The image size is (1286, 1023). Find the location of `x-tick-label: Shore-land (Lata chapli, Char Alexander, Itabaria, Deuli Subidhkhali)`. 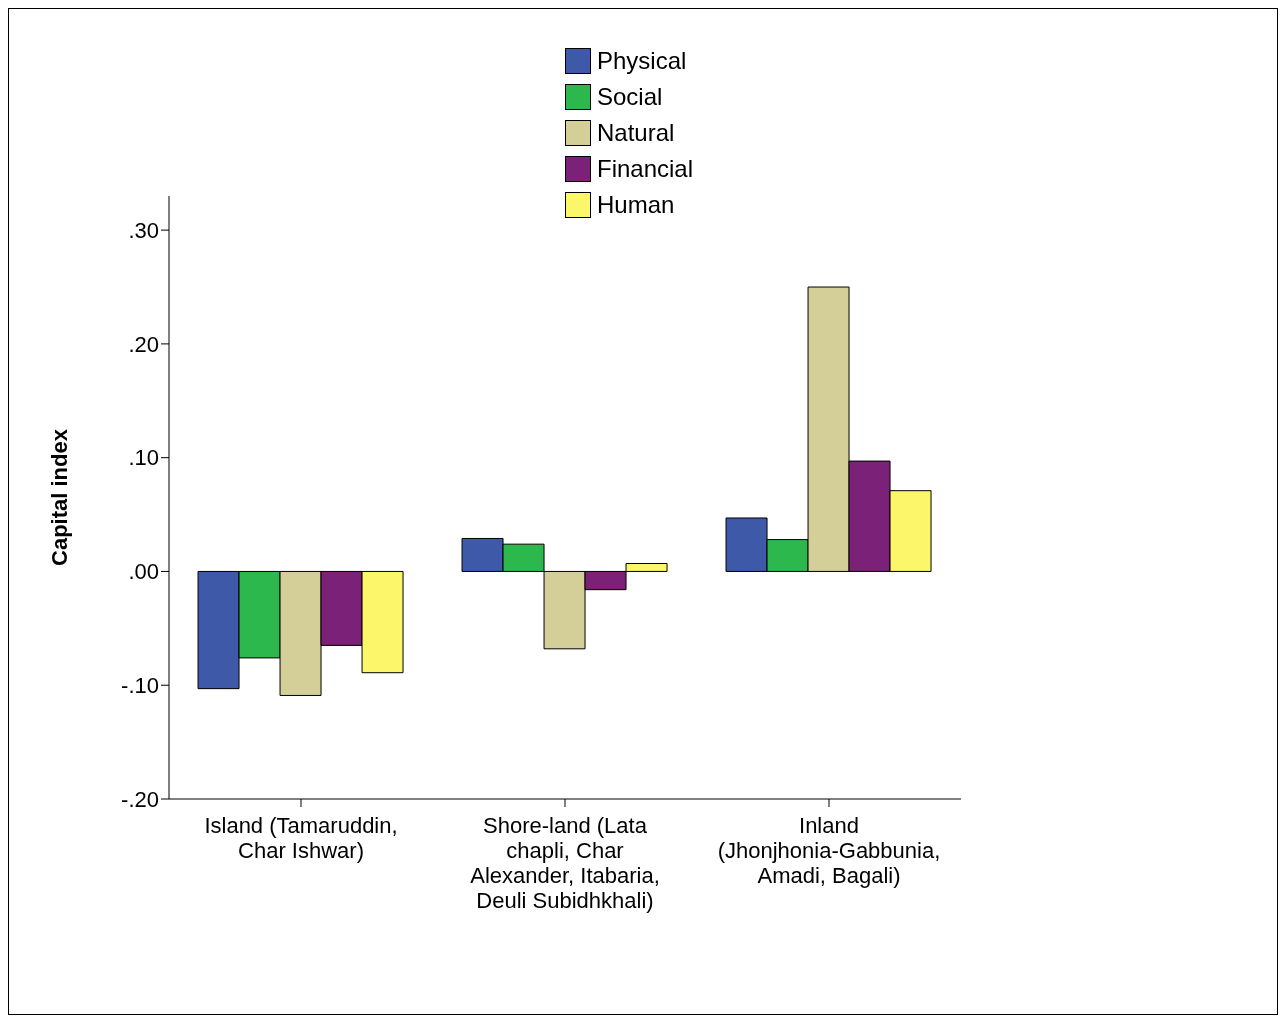

x-tick-label: Shore-land (Lata chapli, Char Alexander, Itabaria, Deuli Subidhkhali) is located at coordinates (565, 863).